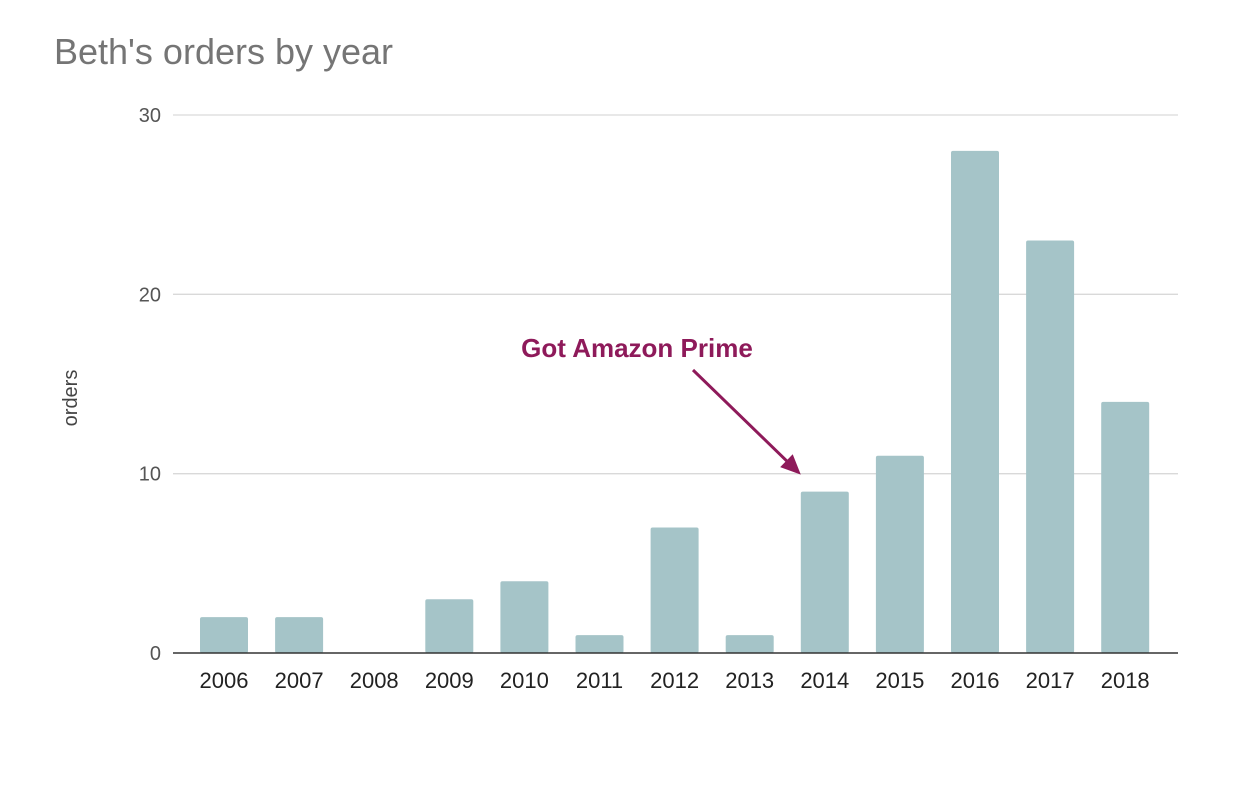  I want to click on bar-2015, so click(899, 554).